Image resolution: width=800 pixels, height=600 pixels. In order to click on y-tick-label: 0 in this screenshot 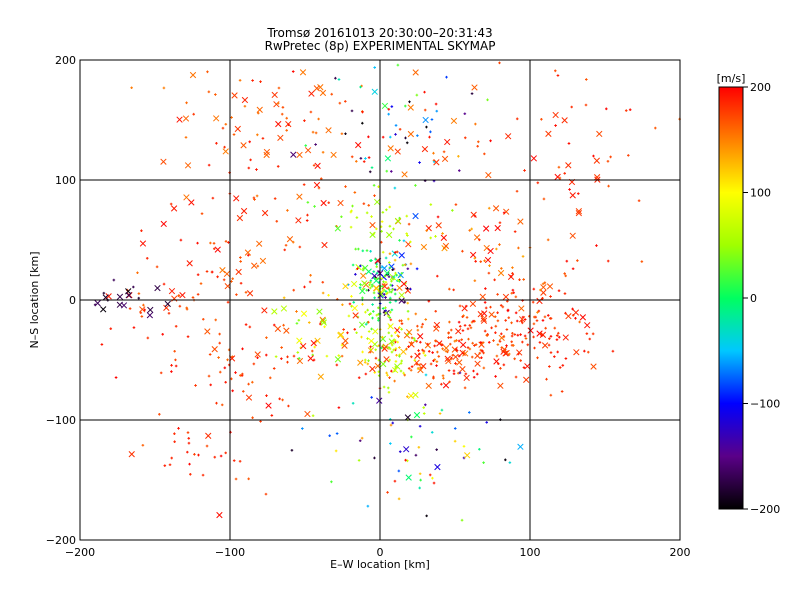, I will do `click(72, 300)`.